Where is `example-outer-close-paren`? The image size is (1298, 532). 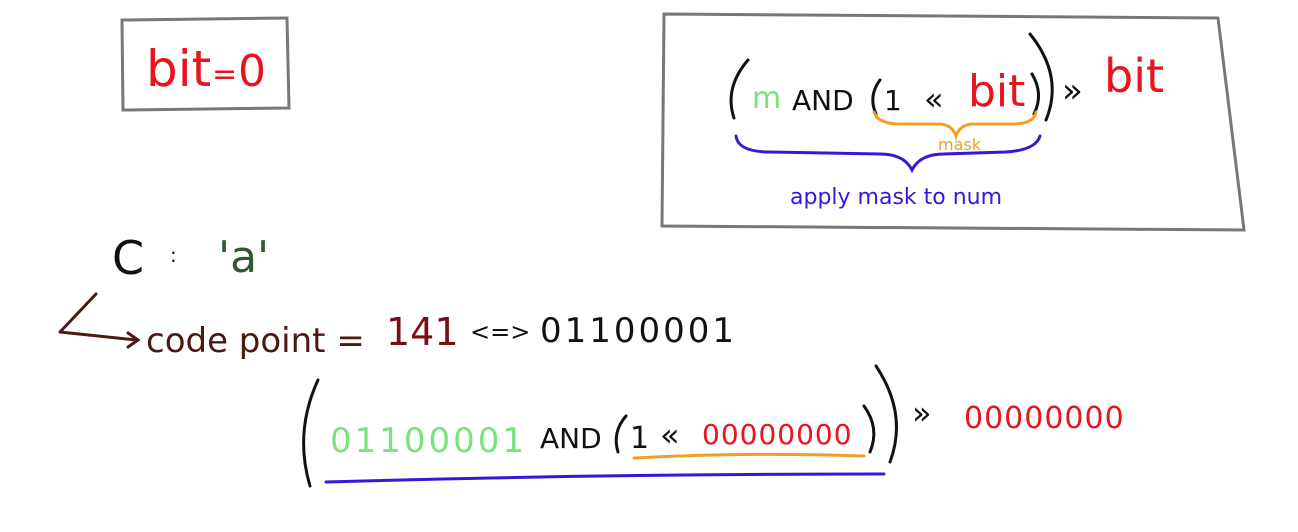
example-outer-close-paren is located at coordinates (886, 414).